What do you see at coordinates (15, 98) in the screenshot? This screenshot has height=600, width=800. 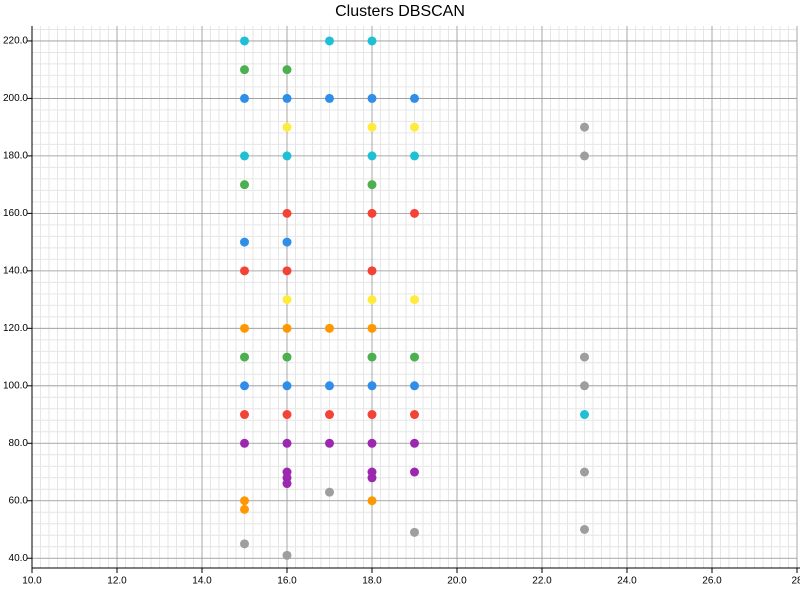 I see `y-tick-label: 200.0` at bounding box center [15, 98].